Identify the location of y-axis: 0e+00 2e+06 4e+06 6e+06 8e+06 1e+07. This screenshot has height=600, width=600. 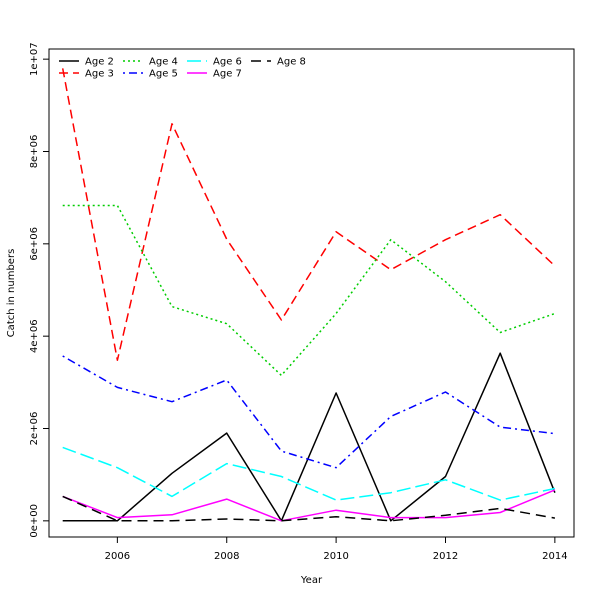
(39, 290).